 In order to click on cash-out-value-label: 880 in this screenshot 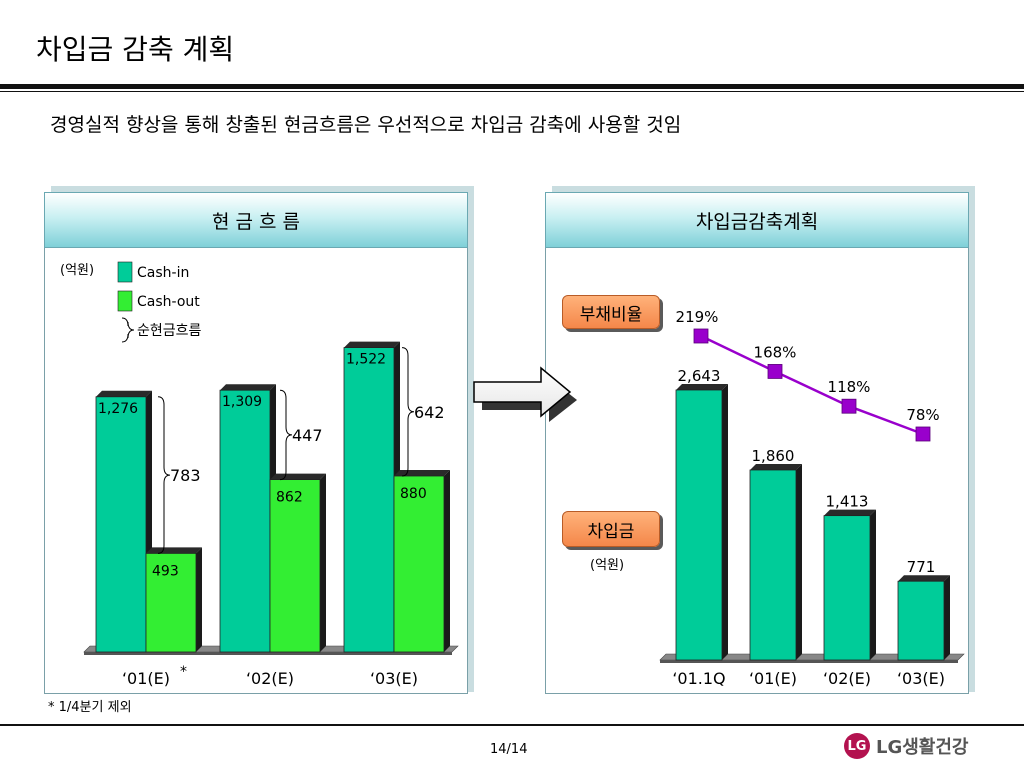, I will do `click(413, 494)`.